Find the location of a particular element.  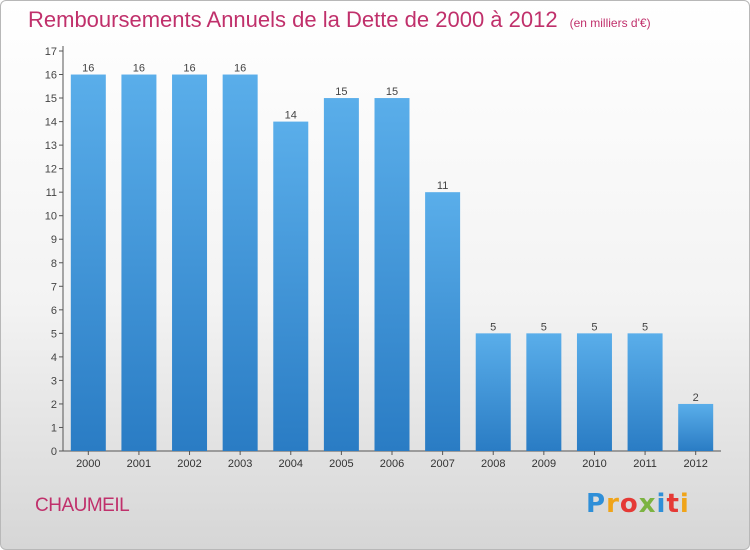

y-tick-label: 11 is located at coordinates (51, 193).